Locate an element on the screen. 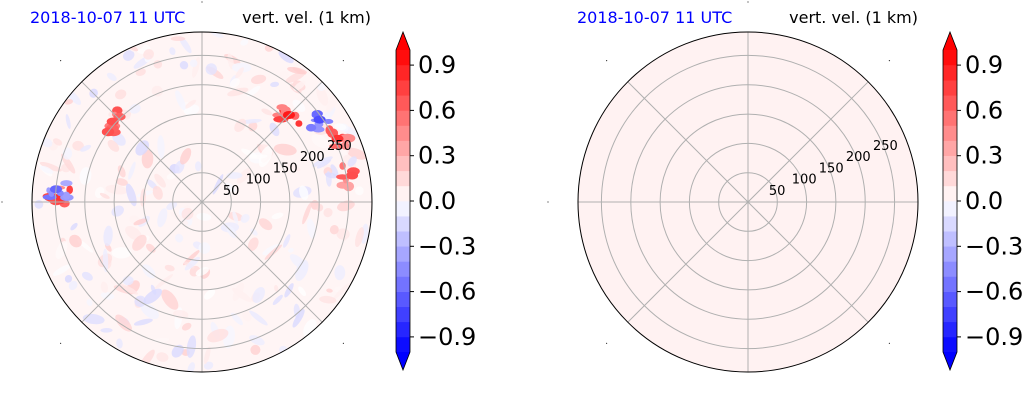 This screenshot has height=401, width=1036. radial-tick-label: 100 is located at coordinates (804, 180).